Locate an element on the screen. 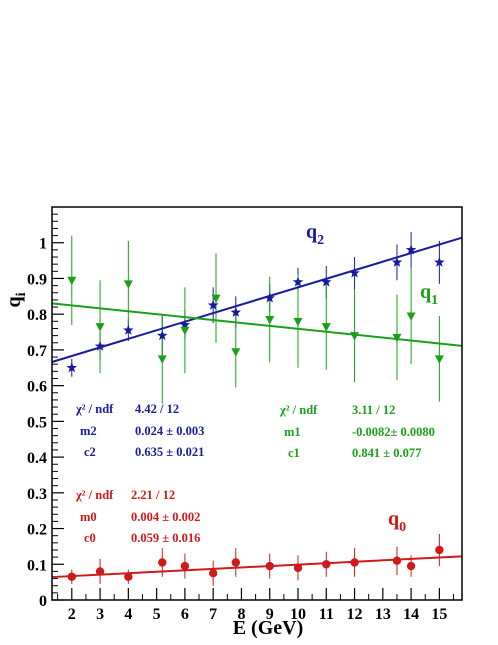 This screenshot has width=498, height=645. y-axis-title: q is located at coordinates (14, 301).